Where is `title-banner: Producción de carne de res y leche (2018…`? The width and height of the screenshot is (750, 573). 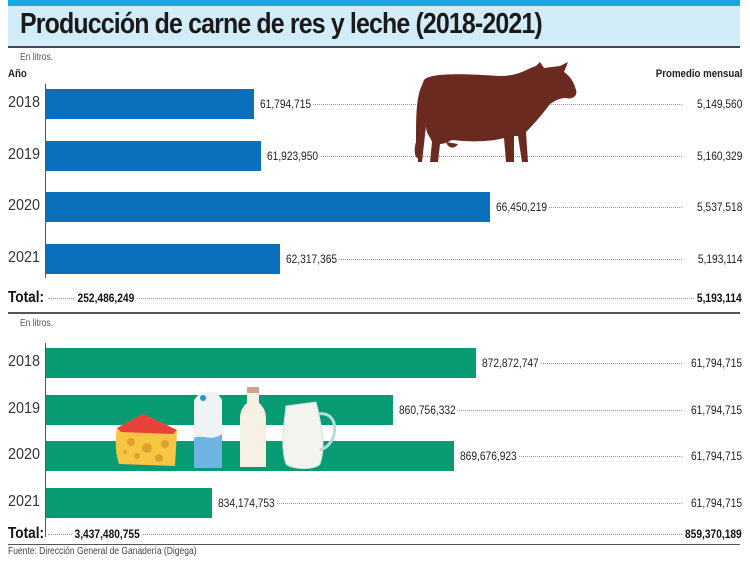 title-banner: Producción de carne de res y leche (2018… is located at coordinates (374, 27).